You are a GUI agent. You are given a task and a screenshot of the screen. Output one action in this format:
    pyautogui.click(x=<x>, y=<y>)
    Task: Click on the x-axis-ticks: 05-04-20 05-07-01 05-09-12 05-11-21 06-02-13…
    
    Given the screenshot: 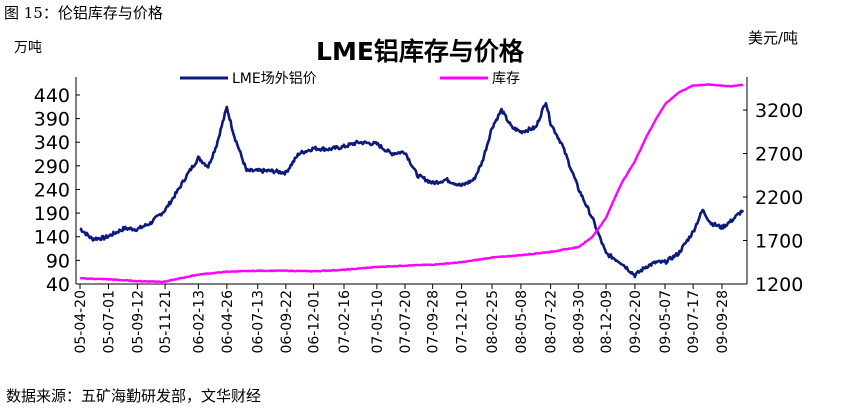 What is the action you would take?
    pyautogui.click(x=402, y=319)
    